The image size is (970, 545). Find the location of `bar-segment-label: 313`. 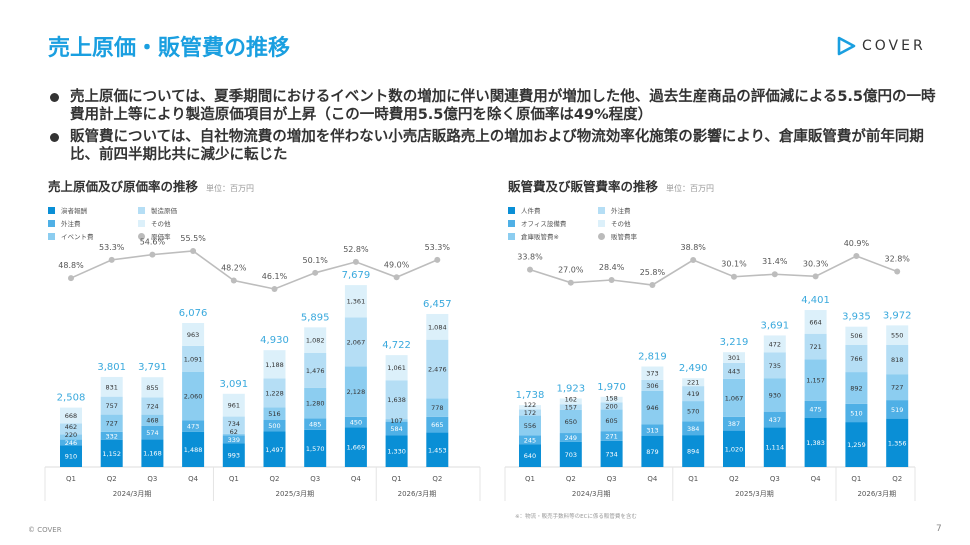

bar-segment-label: 313 is located at coordinates (652, 431).